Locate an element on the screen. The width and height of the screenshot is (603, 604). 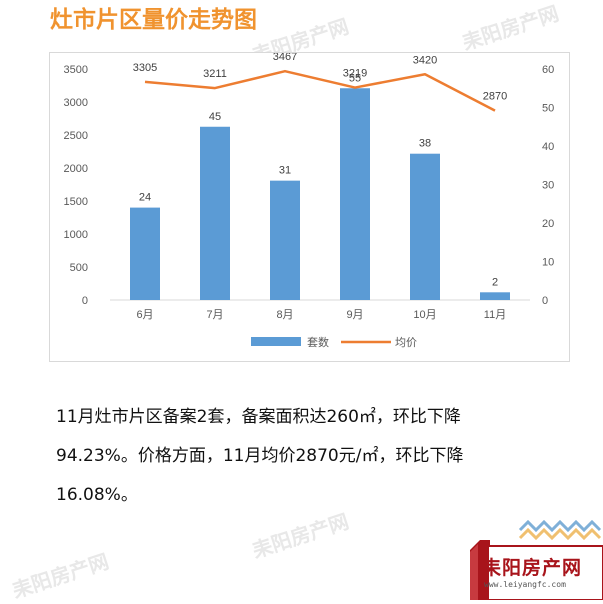
legend-label: 均价 is located at coordinates (406, 342).